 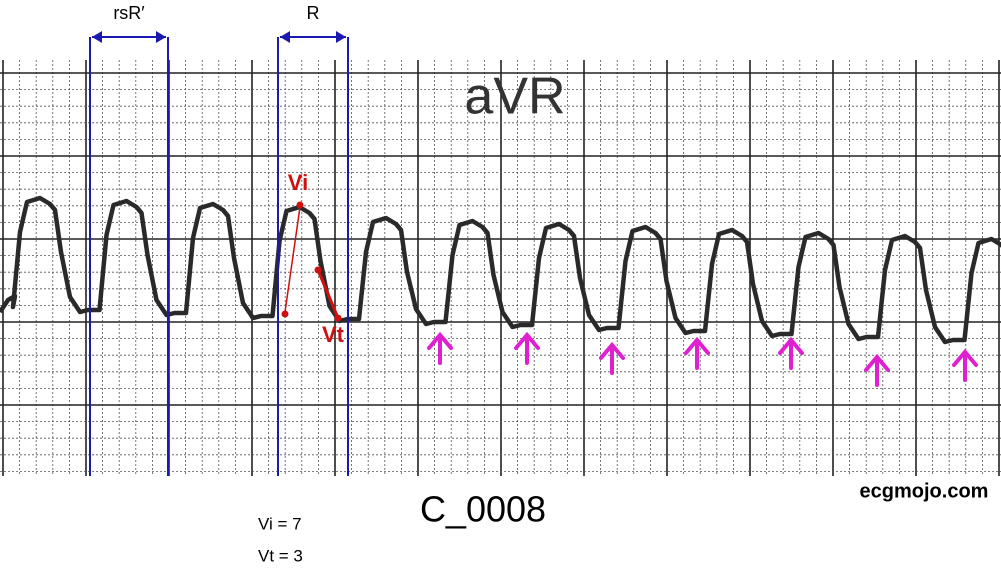 What do you see at coordinates (924, 491) in the screenshot?
I see `watermark: ecgmojo.com` at bounding box center [924, 491].